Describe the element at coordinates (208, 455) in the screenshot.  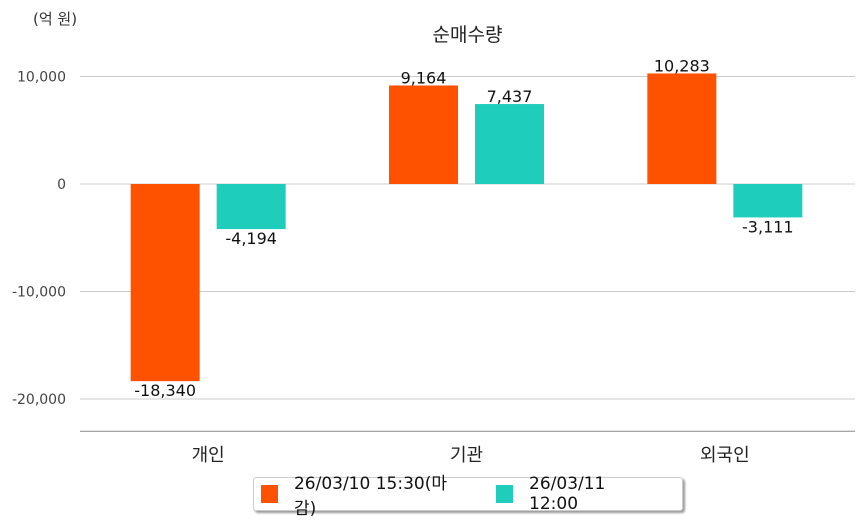
I see `x-tick-label: 개인` at that location.